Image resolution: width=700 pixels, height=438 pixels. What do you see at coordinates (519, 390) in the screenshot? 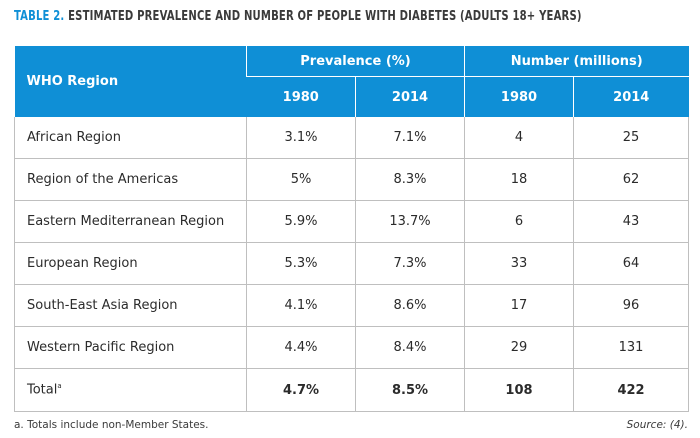
I see `total-number-1980: 108` at bounding box center [519, 390].